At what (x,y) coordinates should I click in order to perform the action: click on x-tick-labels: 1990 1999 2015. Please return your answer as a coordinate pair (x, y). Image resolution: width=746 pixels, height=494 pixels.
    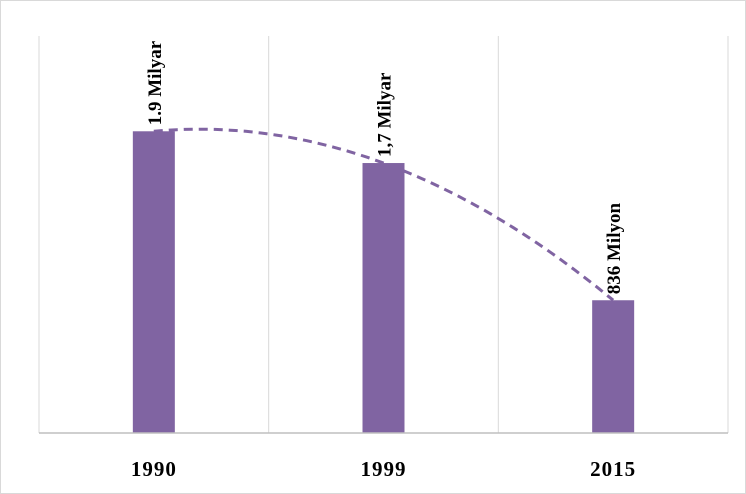
    Looking at the image, I should click on (383, 469).